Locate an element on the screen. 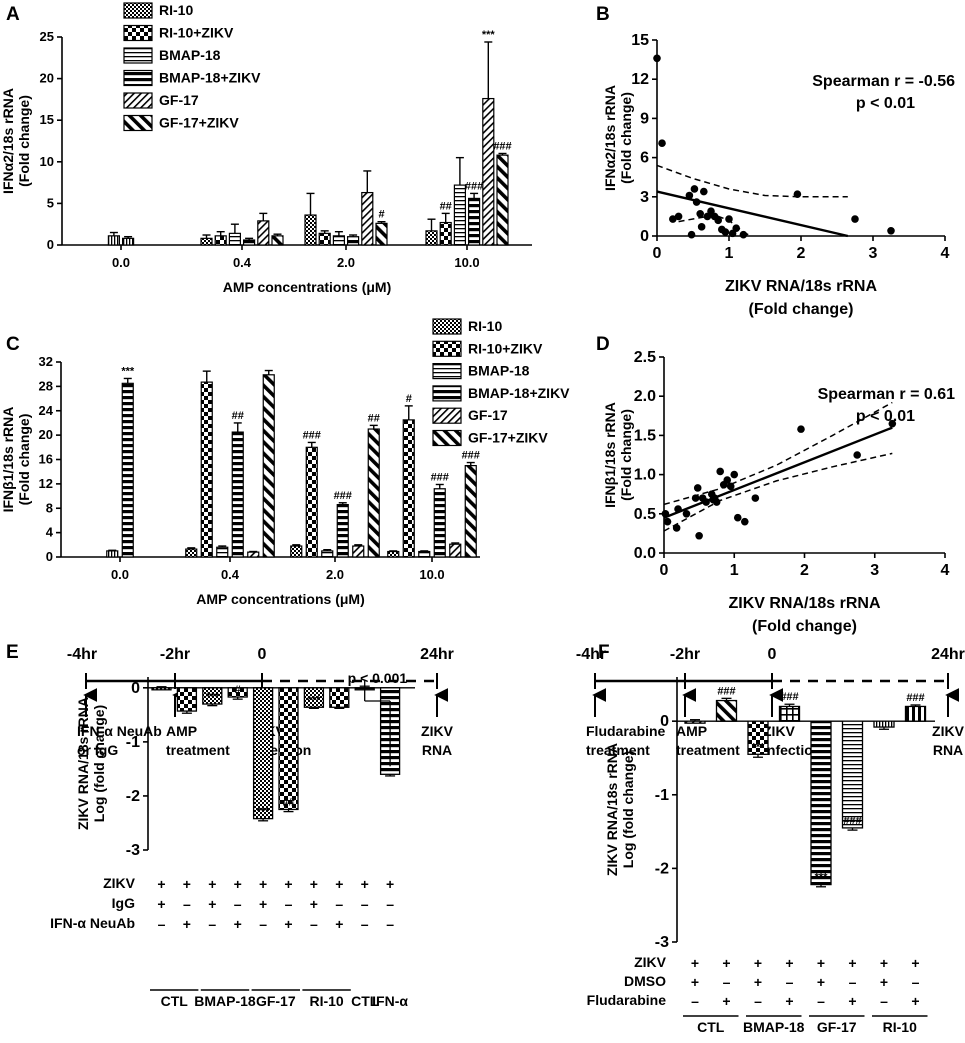 Image resolution: width=965 pixels, height=1043 pixels. x-tick-label: 0 is located at coordinates (664, 570).